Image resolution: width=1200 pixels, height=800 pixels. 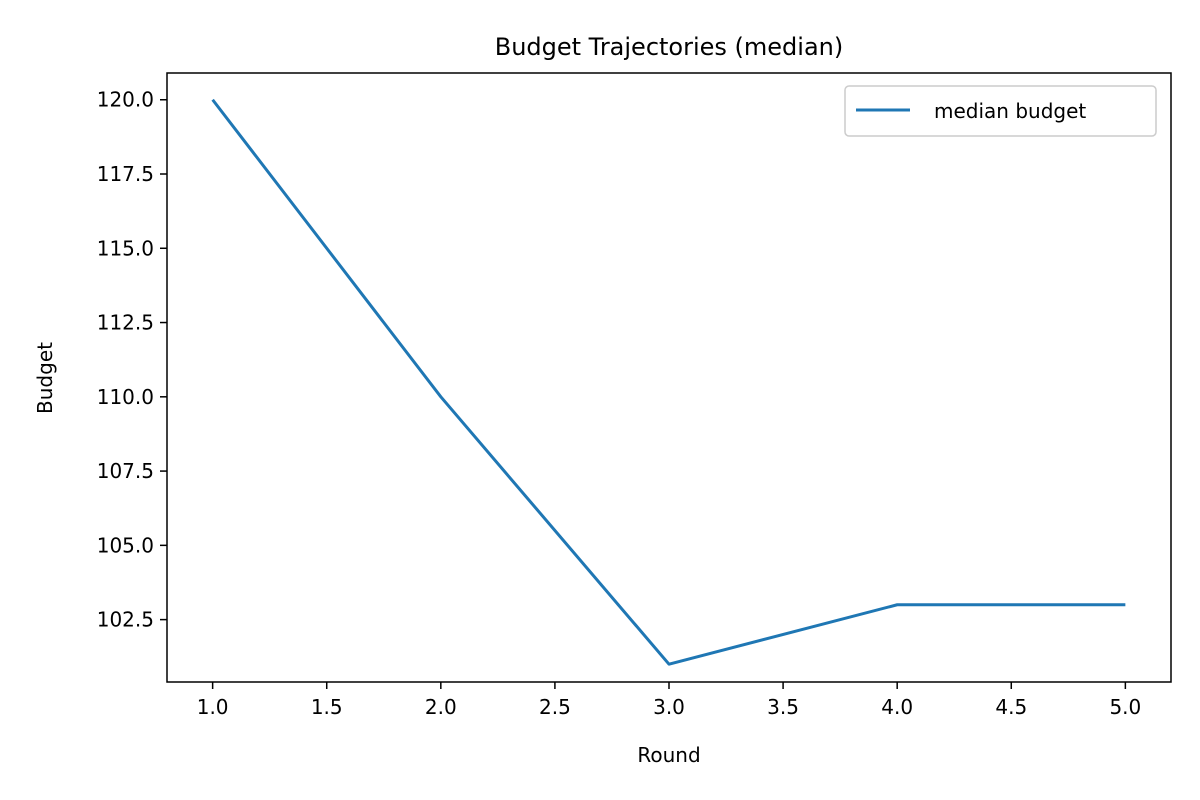 I want to click on y-tick-label: 117.5, so click(x=125, y=174).